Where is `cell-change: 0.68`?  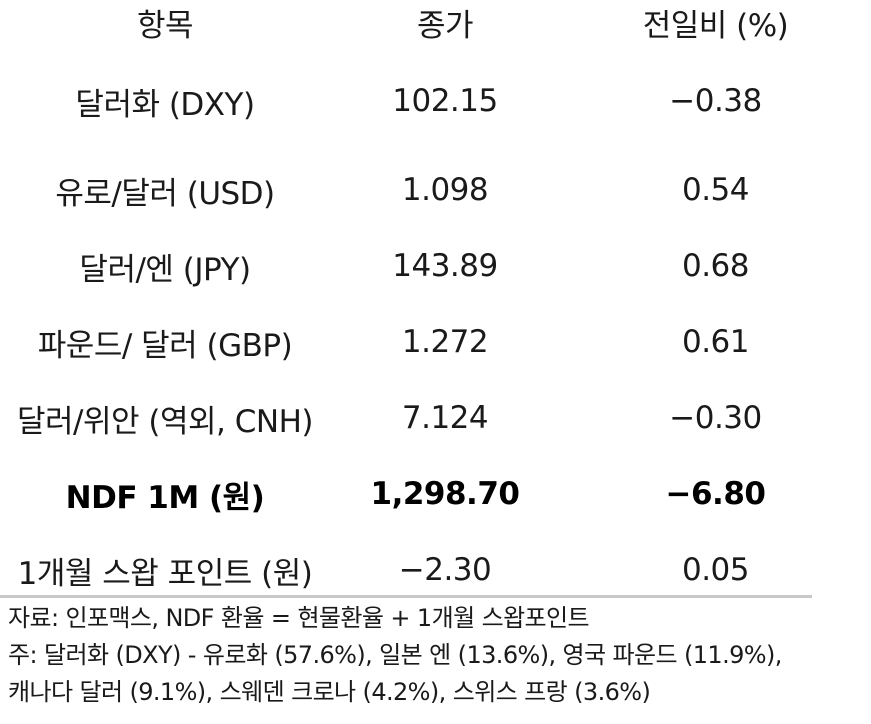
cell-change: 0.68 is located at coordinates (715, 266).